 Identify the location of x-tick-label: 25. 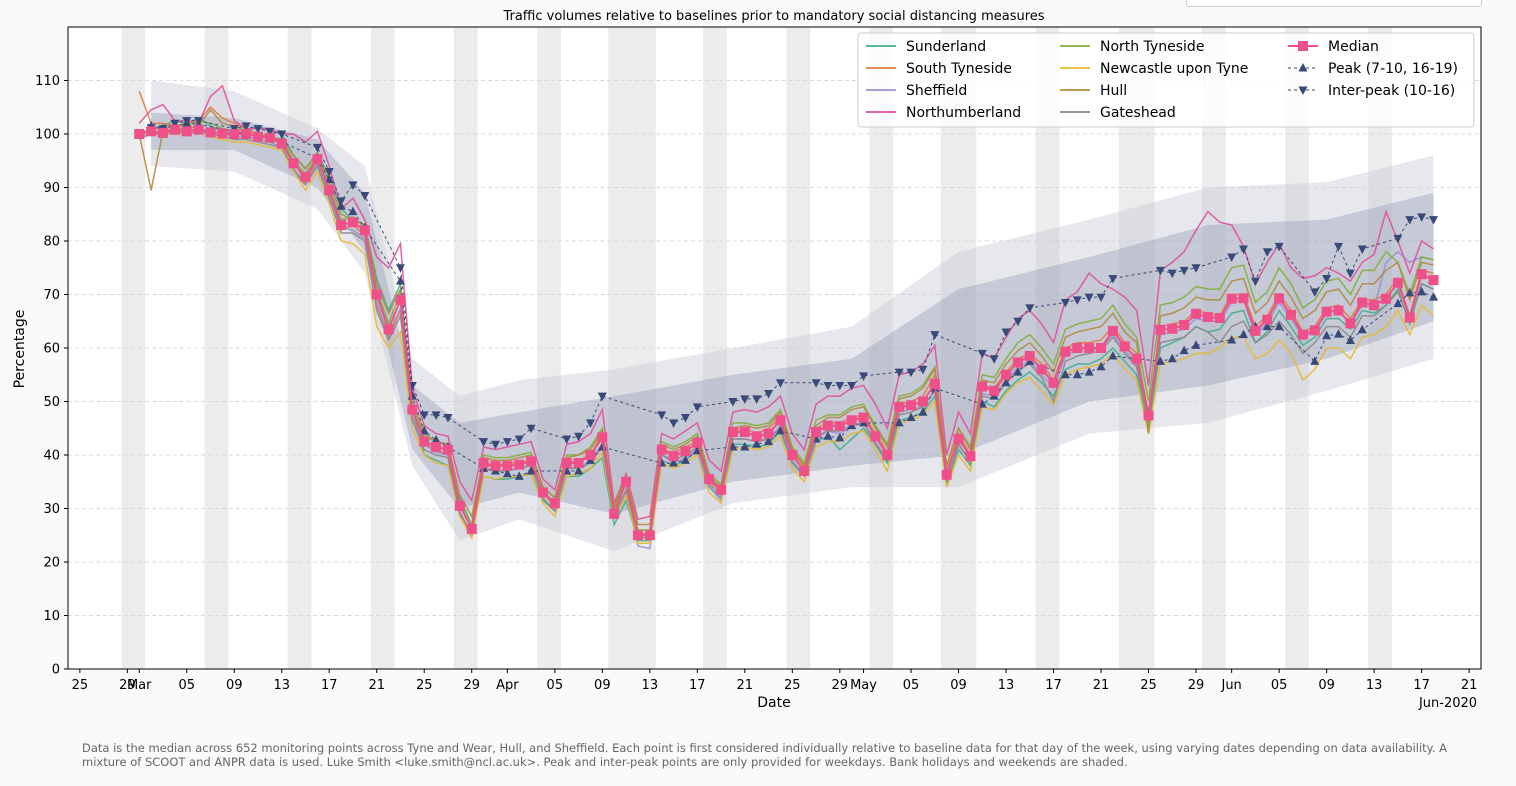
(792, 685).